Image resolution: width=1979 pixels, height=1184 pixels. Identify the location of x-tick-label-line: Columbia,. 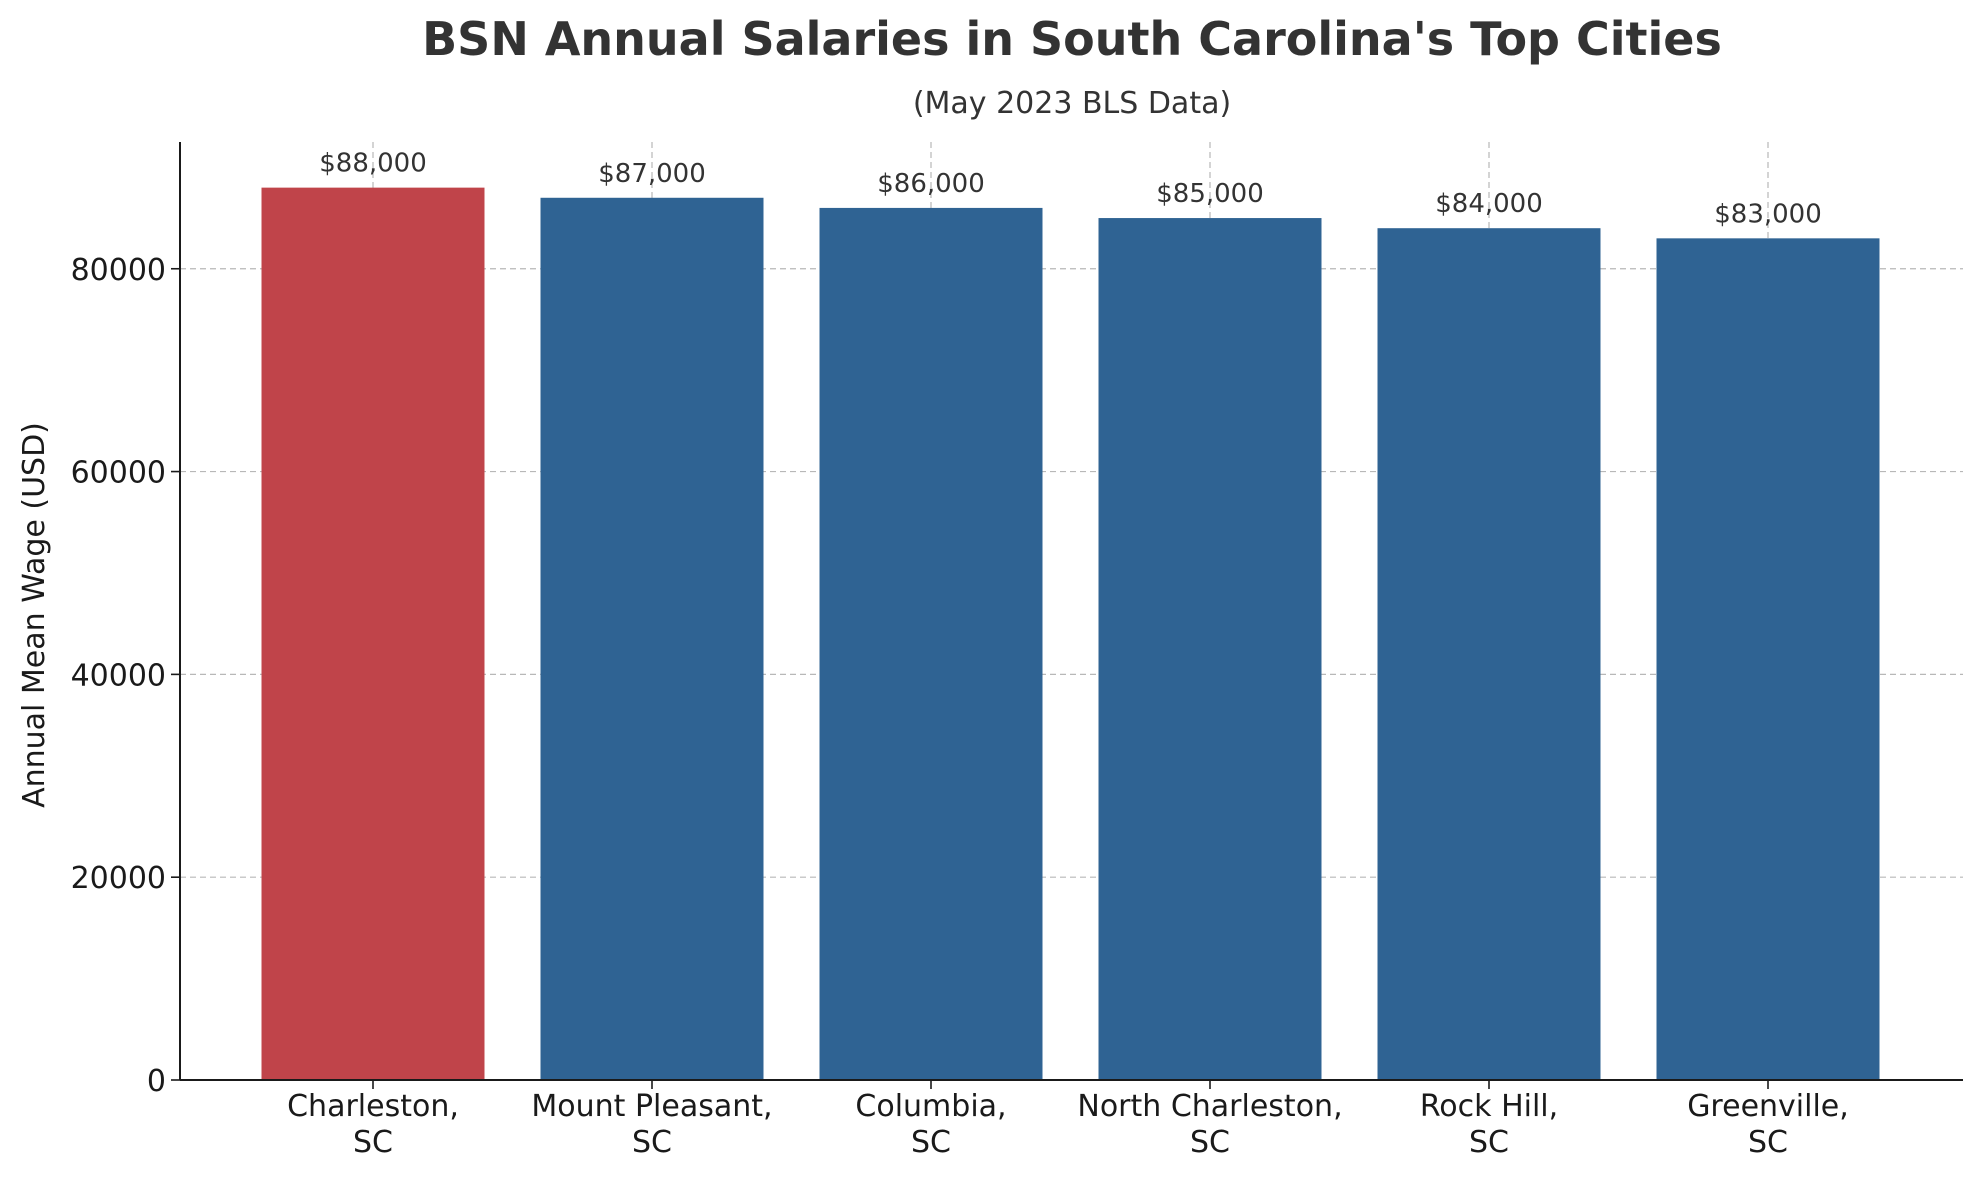
(930, 1106).